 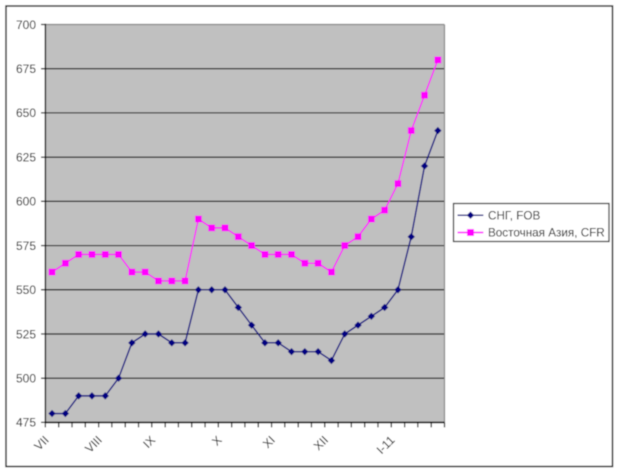 I want to click on svg-text: 500, so click(x=26, y=378).